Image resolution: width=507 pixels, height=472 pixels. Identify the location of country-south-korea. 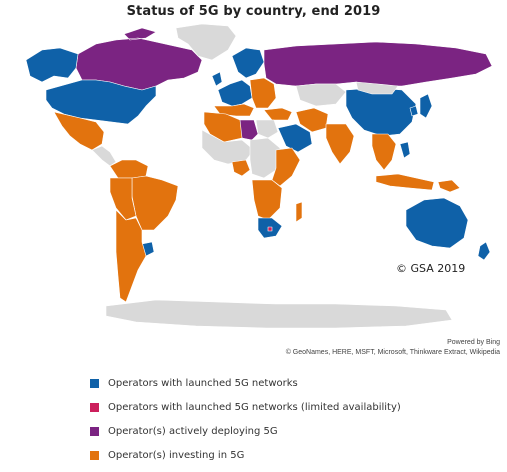
(414, 111).